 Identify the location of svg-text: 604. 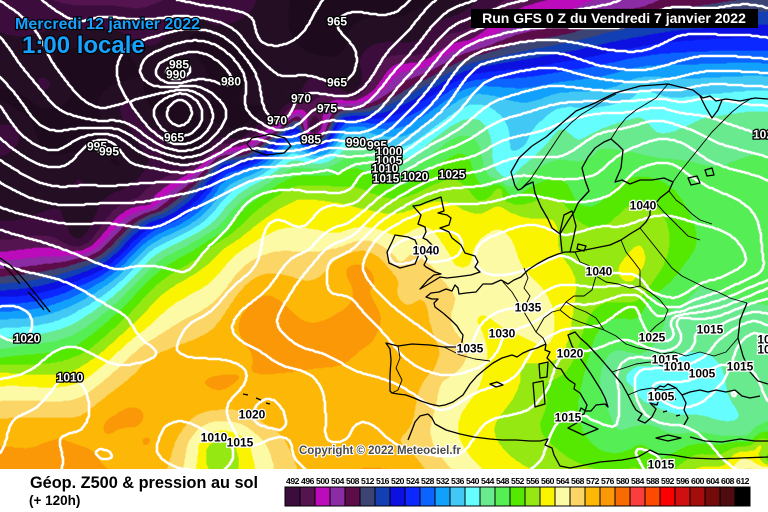
(713, 481).